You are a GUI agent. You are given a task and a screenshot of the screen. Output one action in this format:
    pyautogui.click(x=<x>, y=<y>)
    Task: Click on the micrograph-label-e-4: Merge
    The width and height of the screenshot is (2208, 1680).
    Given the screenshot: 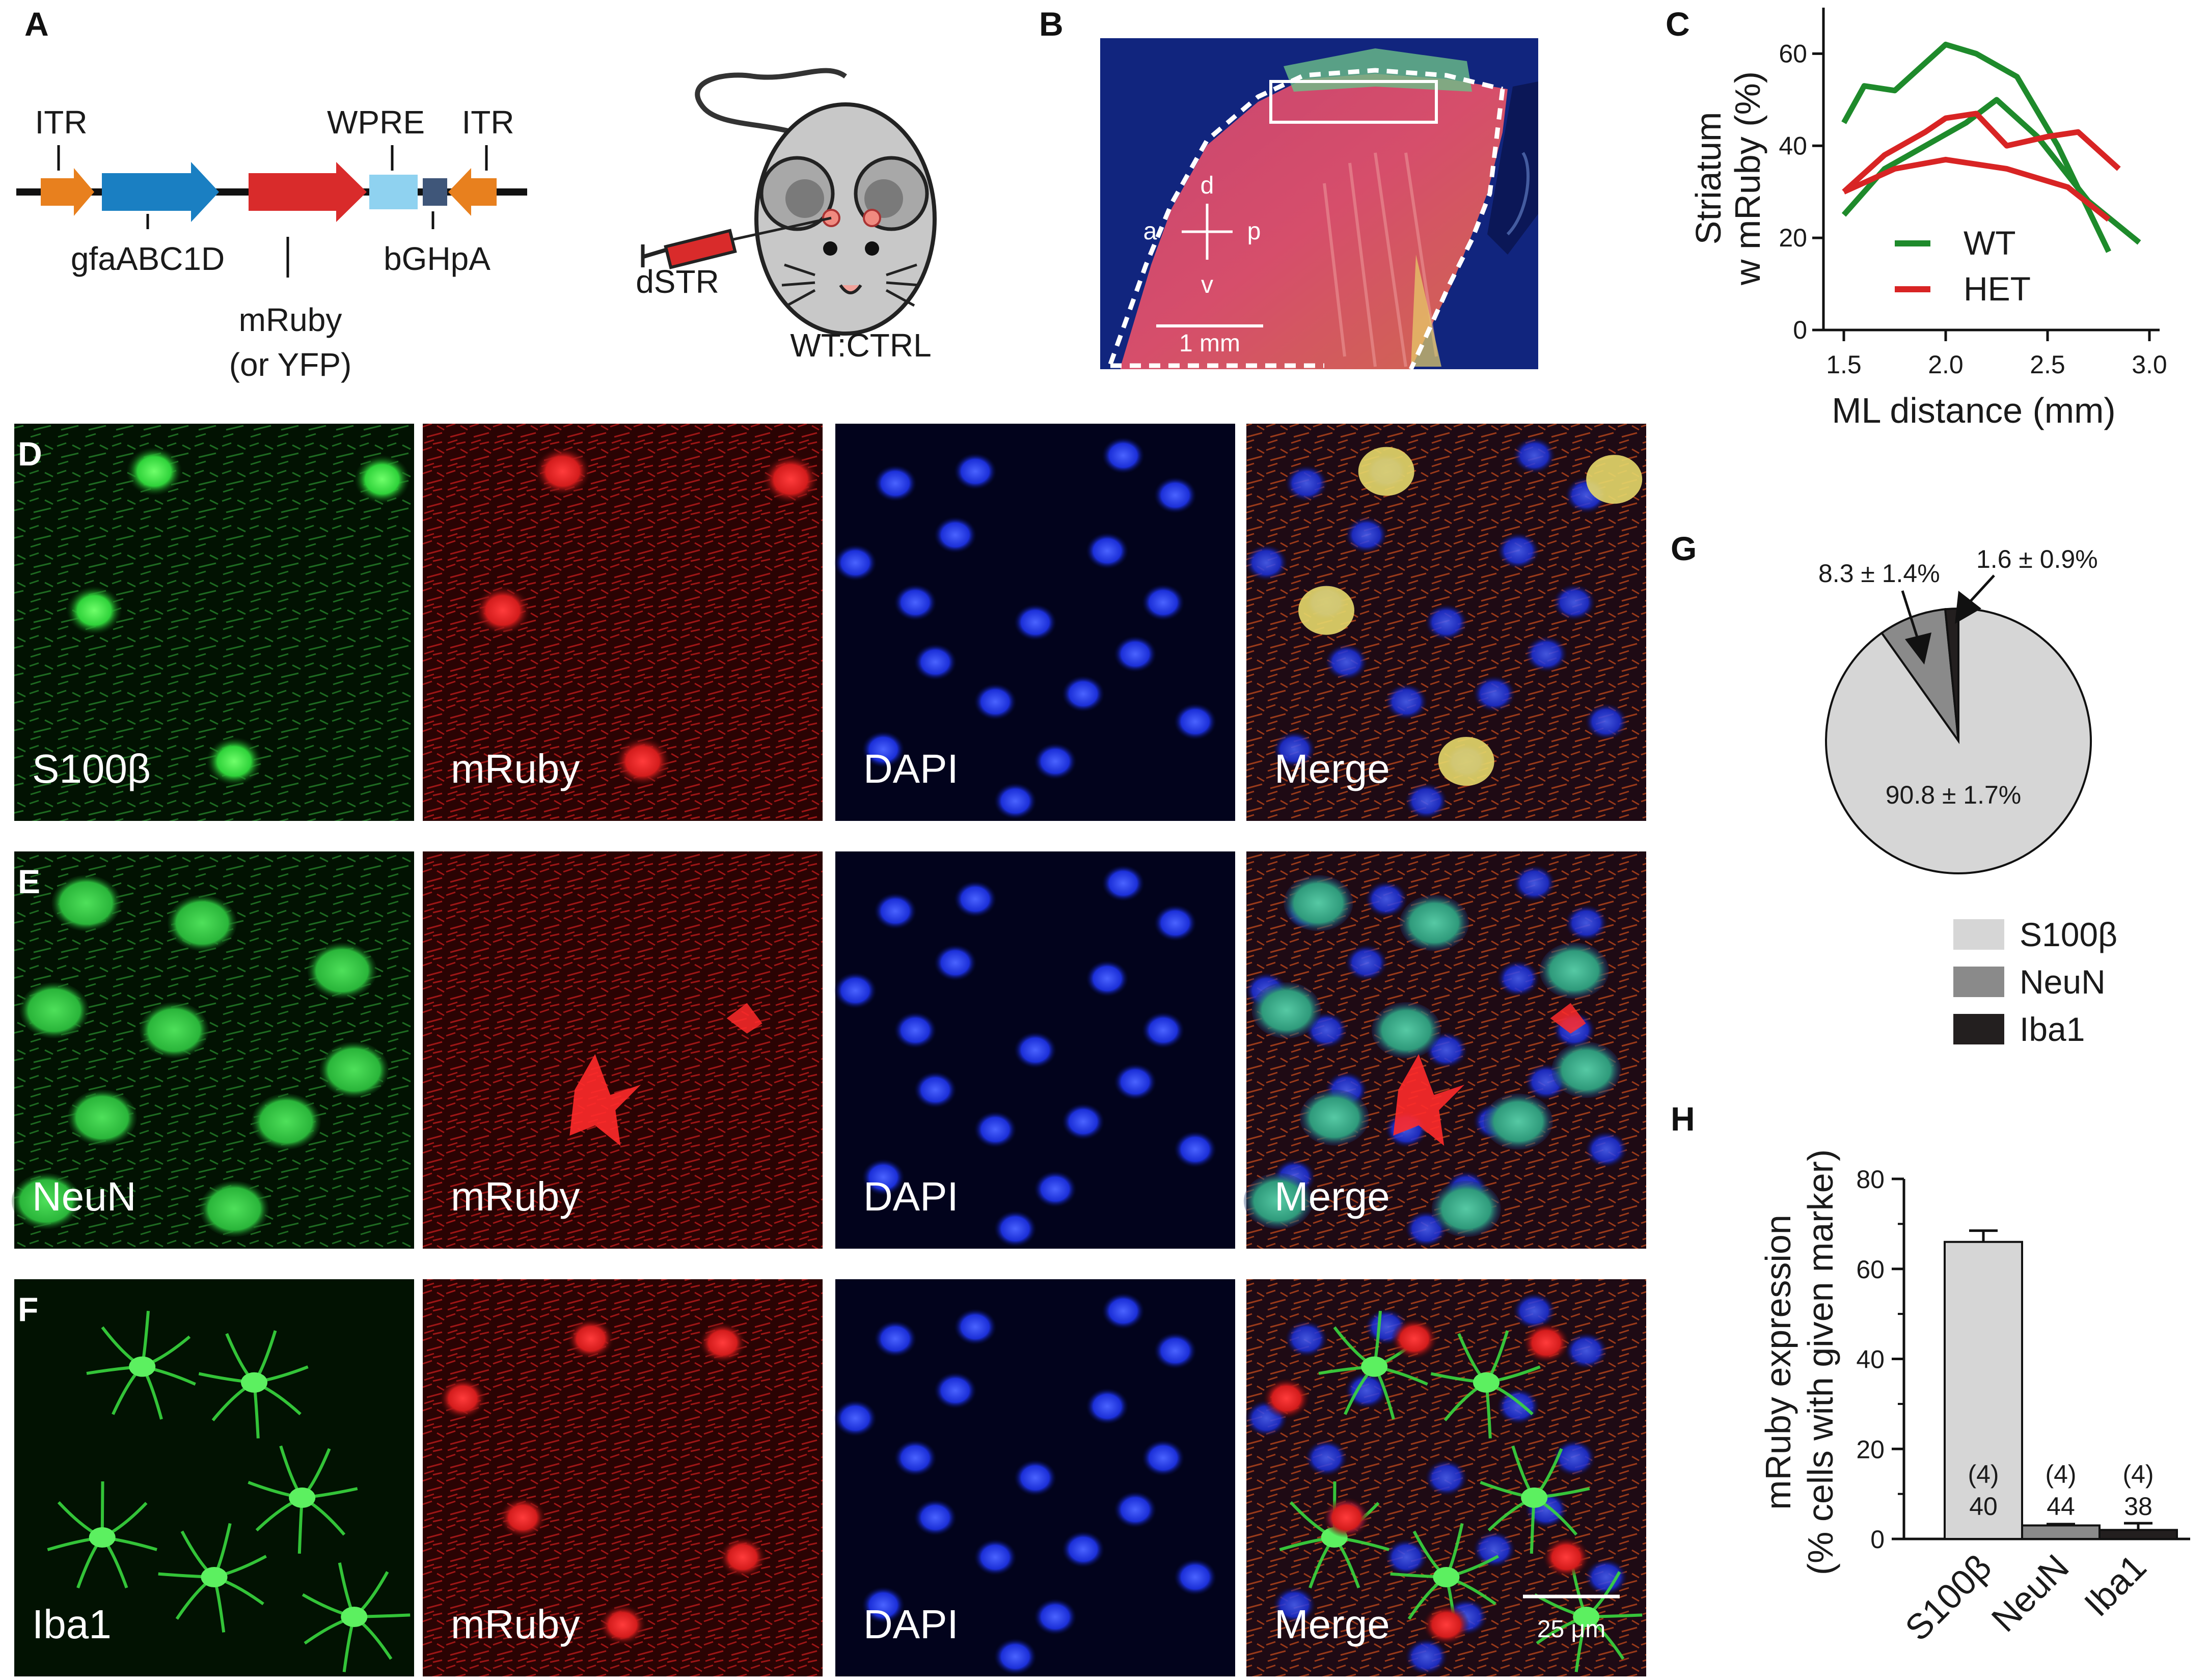 What is the action you would take?
    pyautogui.click(x=1332, y=1196)
    